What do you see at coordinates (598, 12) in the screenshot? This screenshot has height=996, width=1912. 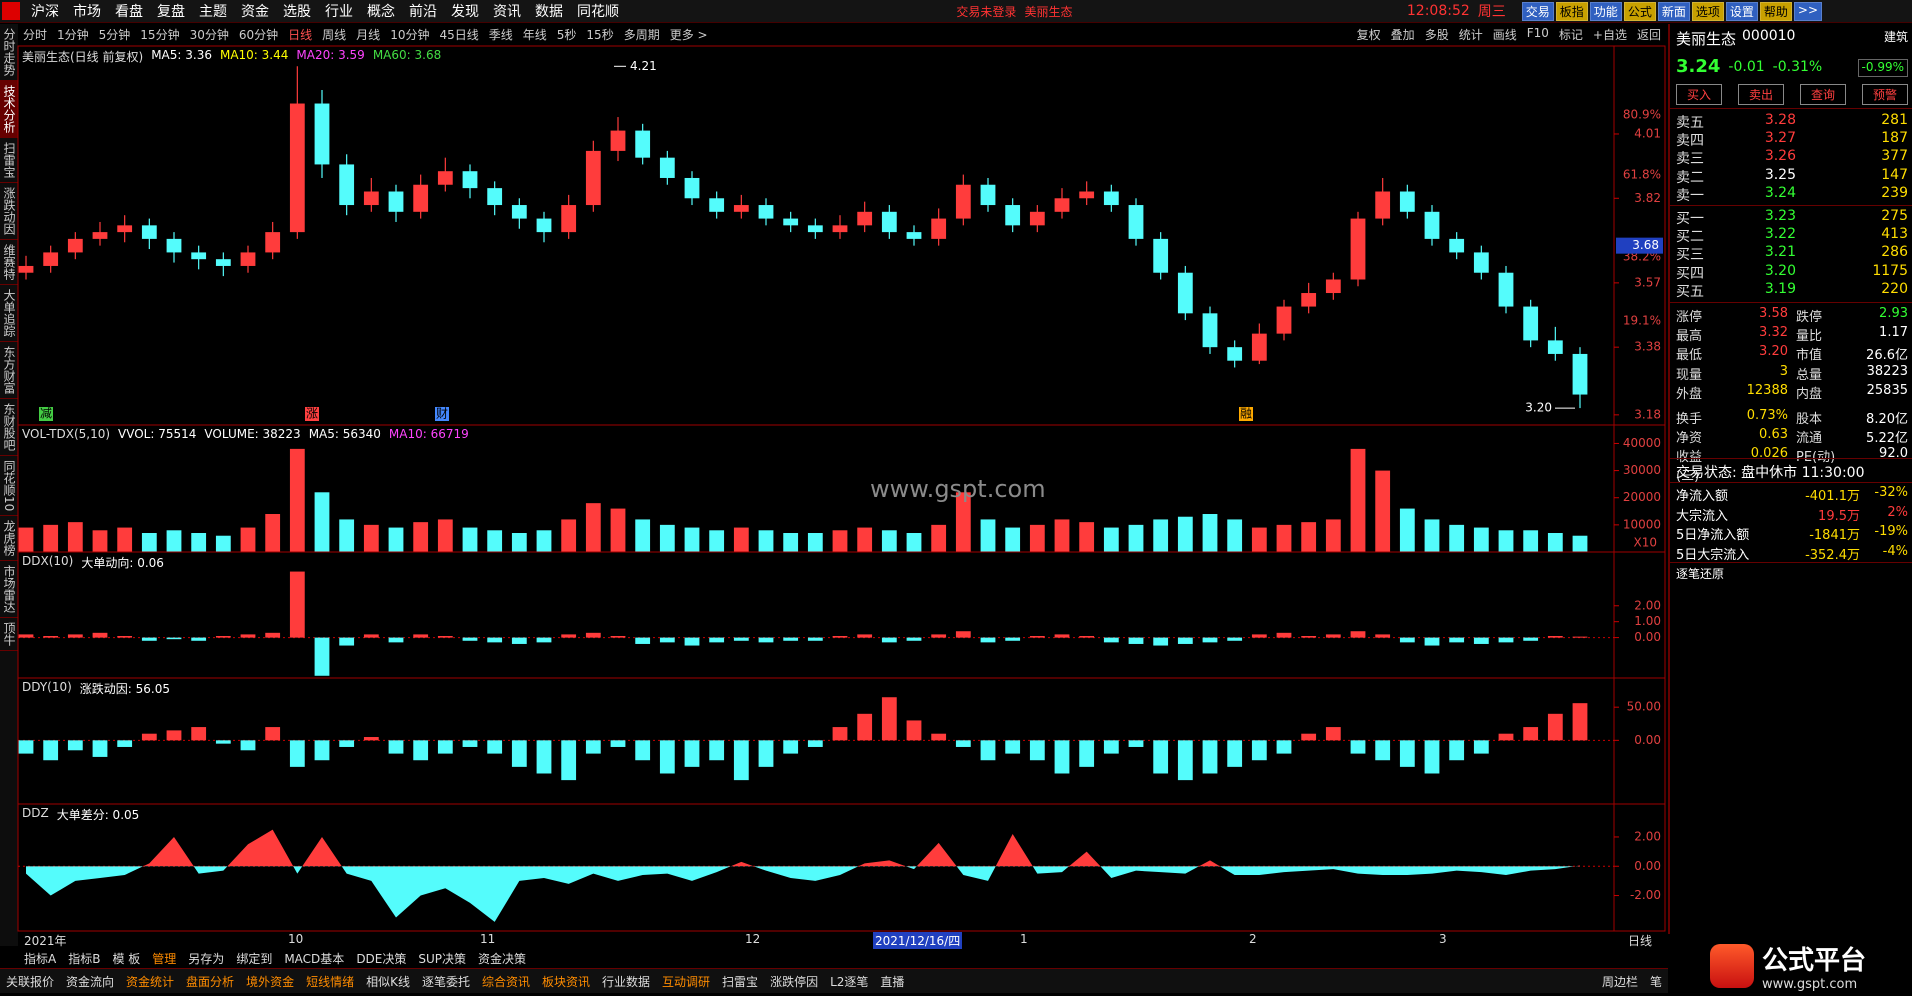 I see `menu-item: 同花顺` at bounding box center [598, 12].